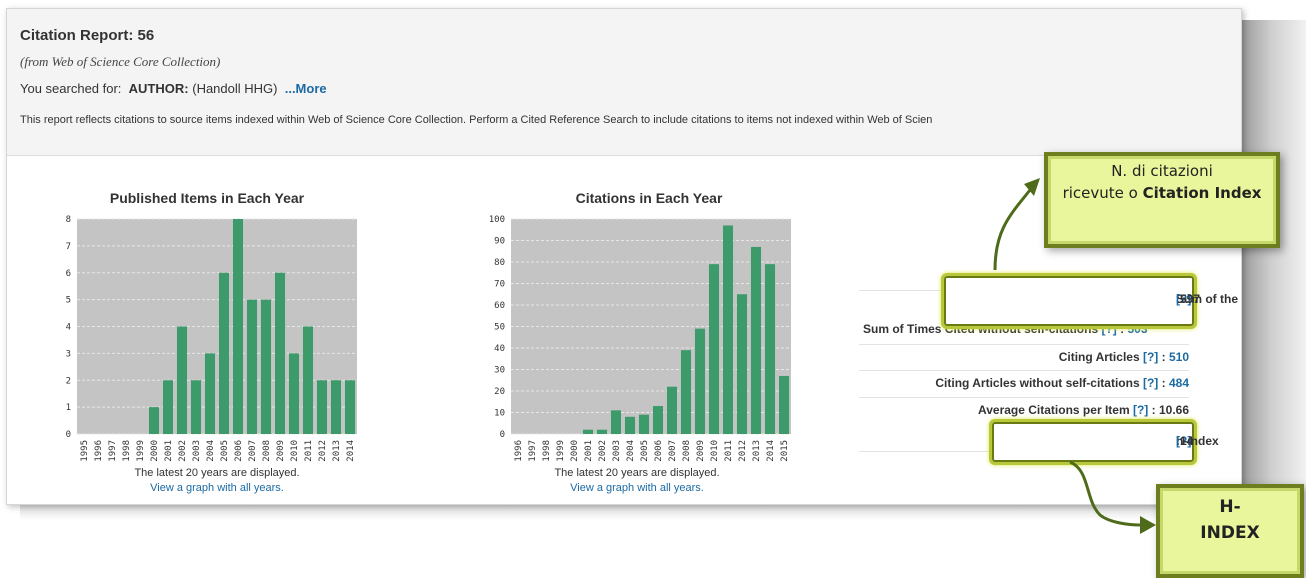 This screenshot has height=578, width=1306. Describe the element at coordinates (183, 451) in the screenshot. I see `x-tick-label: 2002` at that location.